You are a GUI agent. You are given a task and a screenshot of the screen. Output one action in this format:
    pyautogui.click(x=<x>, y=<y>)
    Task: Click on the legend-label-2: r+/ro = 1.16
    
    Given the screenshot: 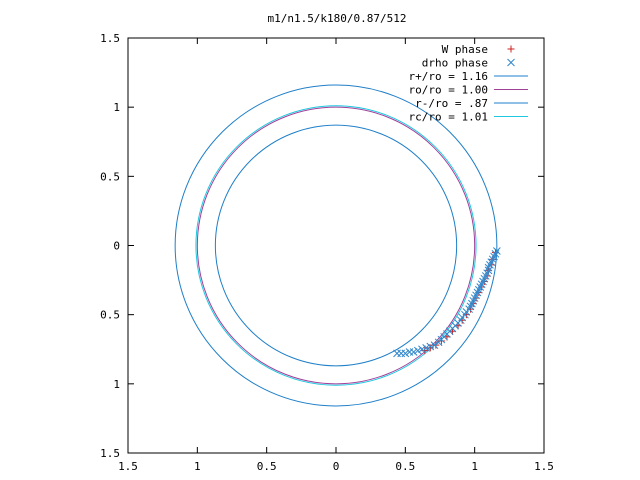 What is the action you would take?
    pyautogui.click(x=448, y=76)
    